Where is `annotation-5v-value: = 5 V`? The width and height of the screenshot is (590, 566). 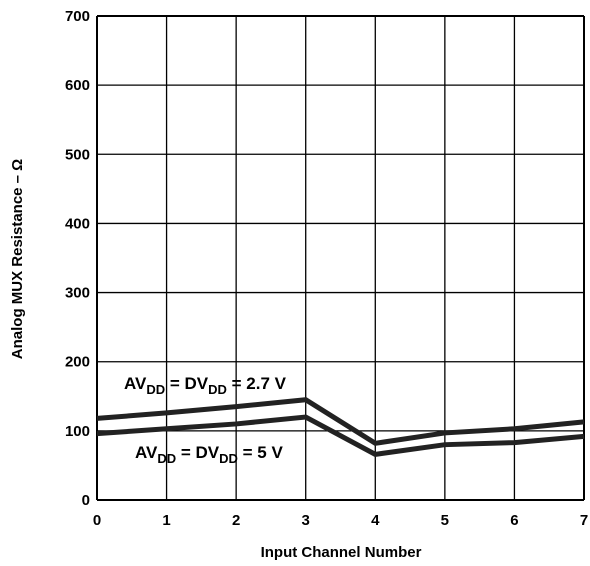 annotation-5v-value: = 5 V is located at coordinates (261, 452).